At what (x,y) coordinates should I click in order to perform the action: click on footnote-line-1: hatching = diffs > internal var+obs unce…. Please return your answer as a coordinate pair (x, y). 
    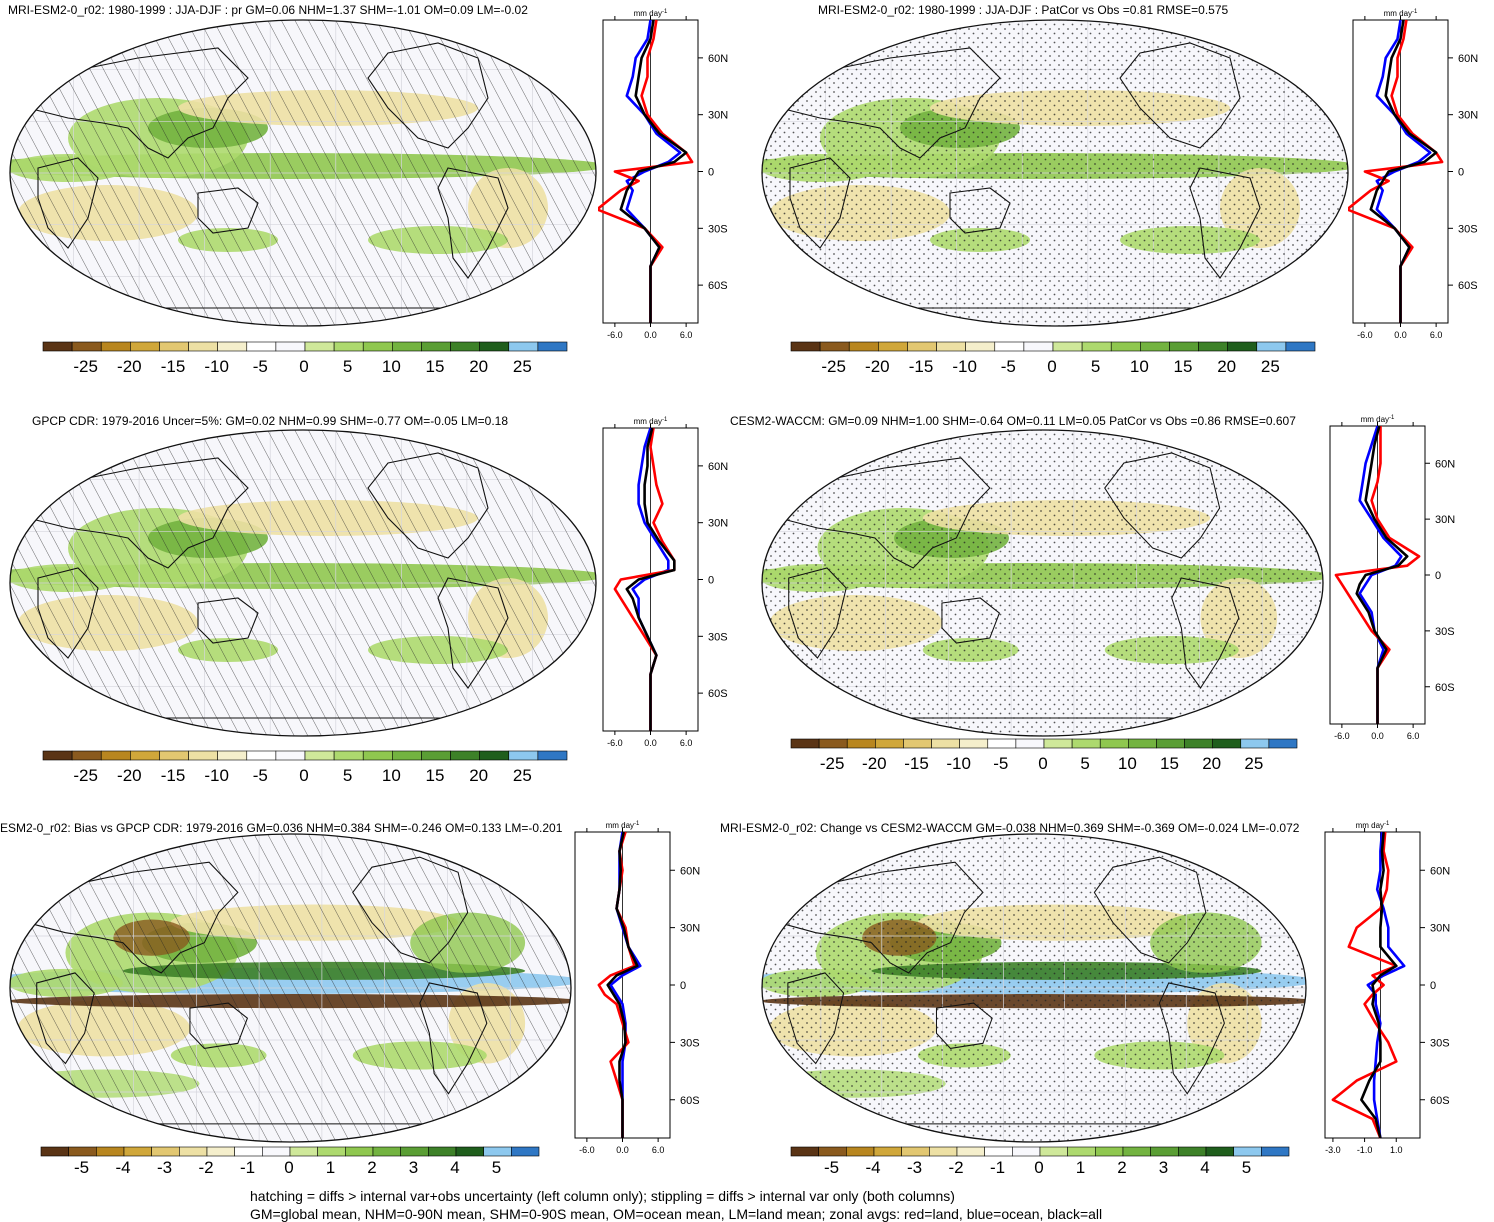
    Looking at the image, I should click on (602, 1196).